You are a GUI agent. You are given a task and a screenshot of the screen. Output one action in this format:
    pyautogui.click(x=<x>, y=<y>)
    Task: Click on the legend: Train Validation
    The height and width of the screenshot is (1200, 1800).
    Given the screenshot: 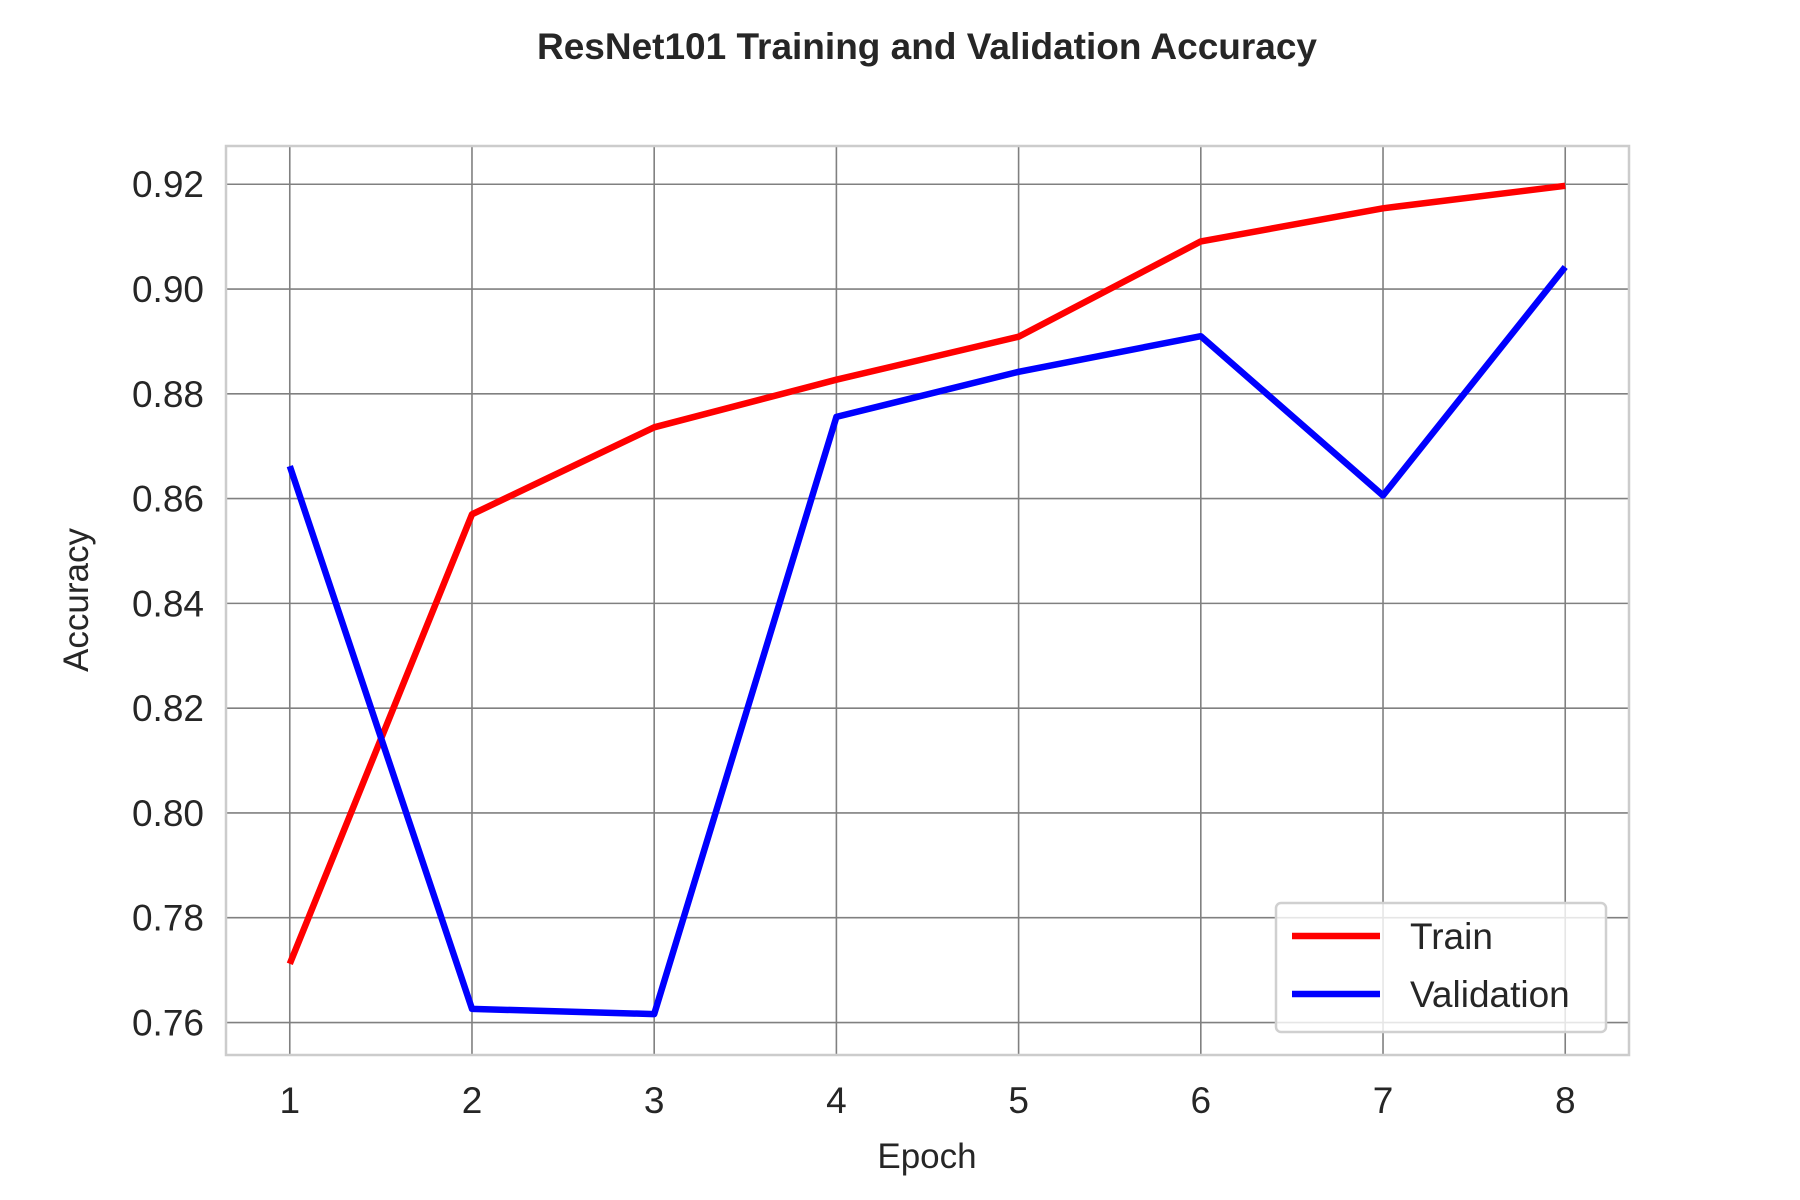 What is the action you would take?
    pyautogui.click(x=1441, y=967)
    